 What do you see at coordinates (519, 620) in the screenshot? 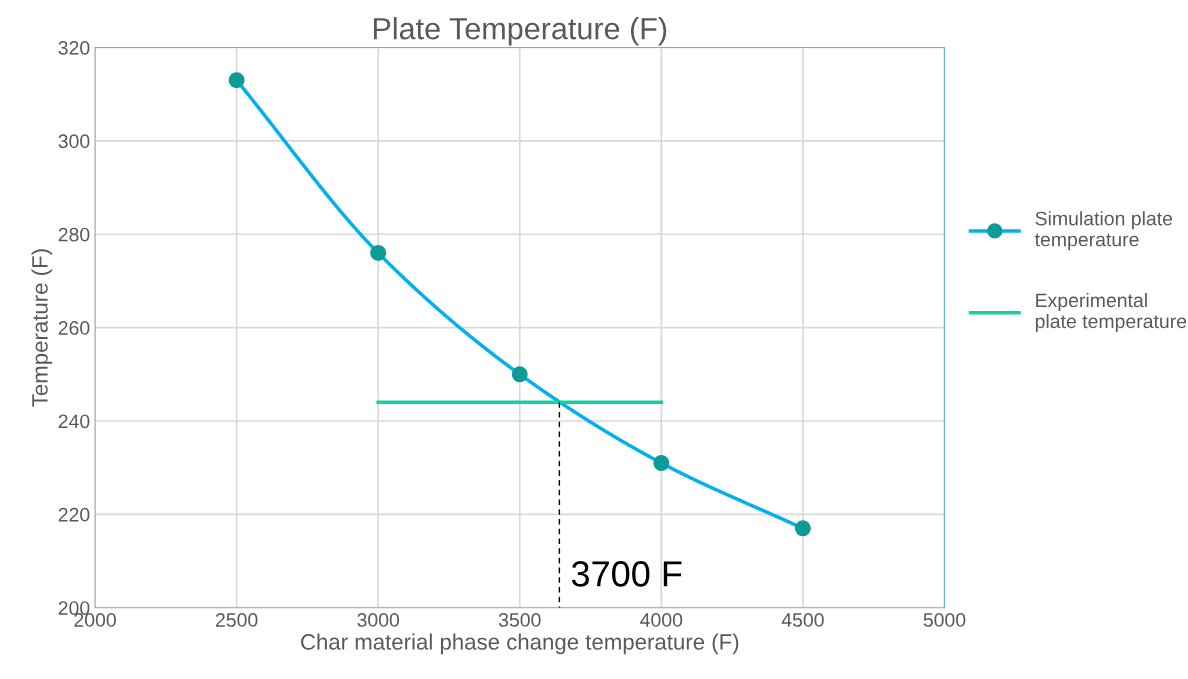
I see `x-tick-label: 3500` at bounding box center [519, 620].